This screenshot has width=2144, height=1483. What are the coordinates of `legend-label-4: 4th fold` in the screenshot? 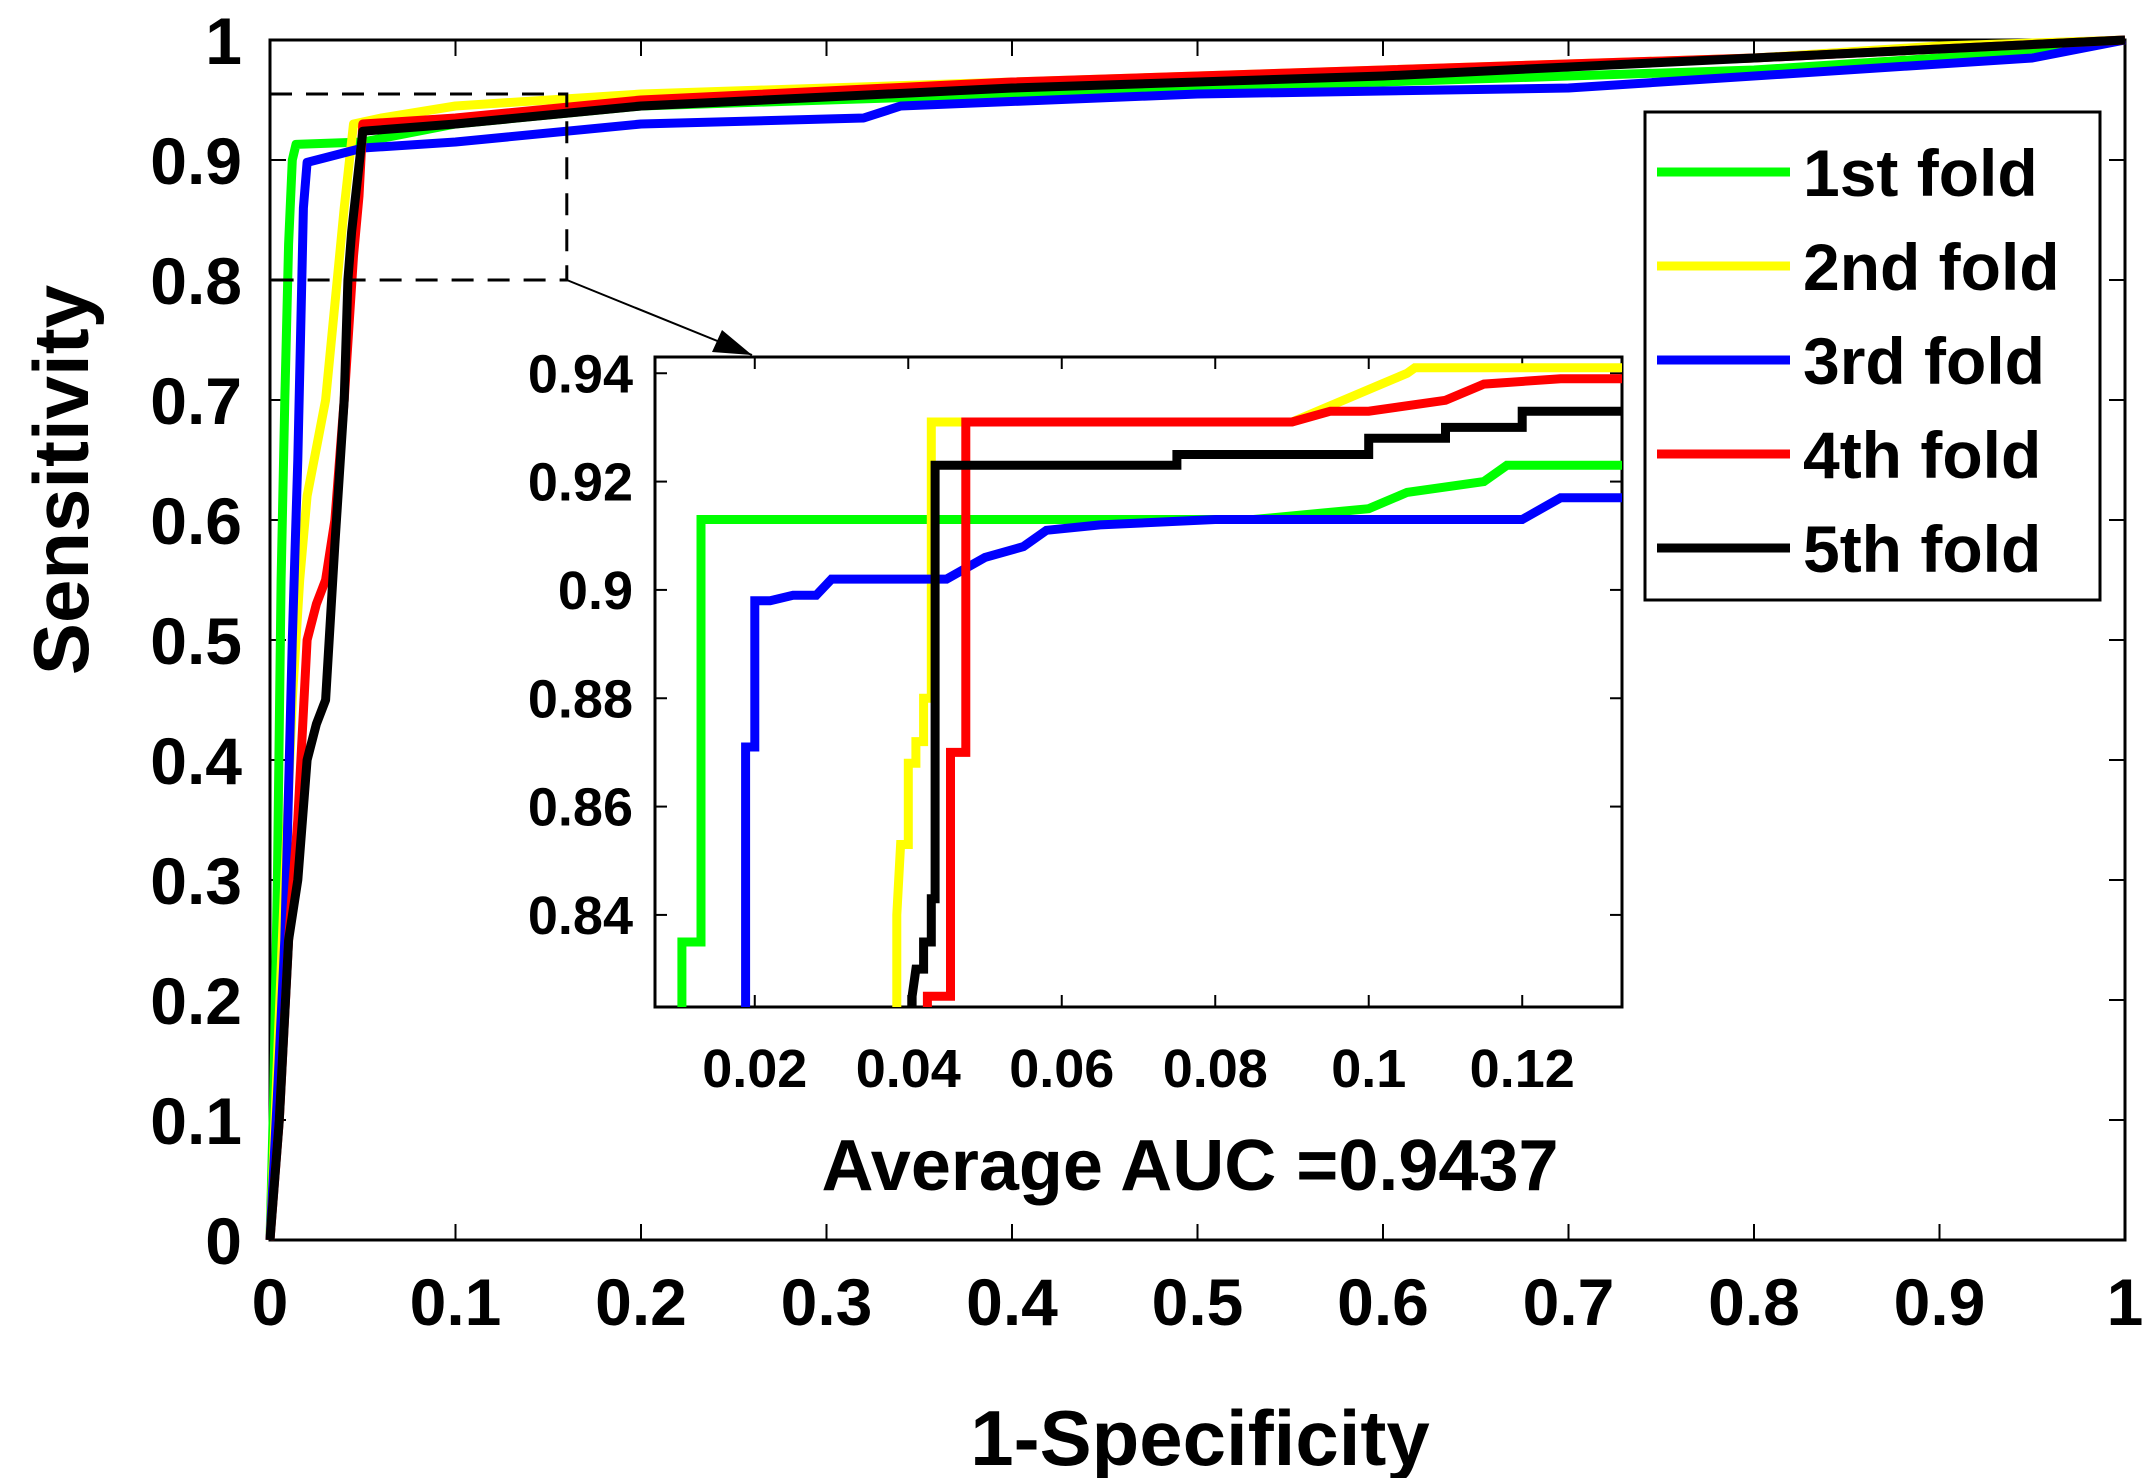 It's located at (1922, 455).